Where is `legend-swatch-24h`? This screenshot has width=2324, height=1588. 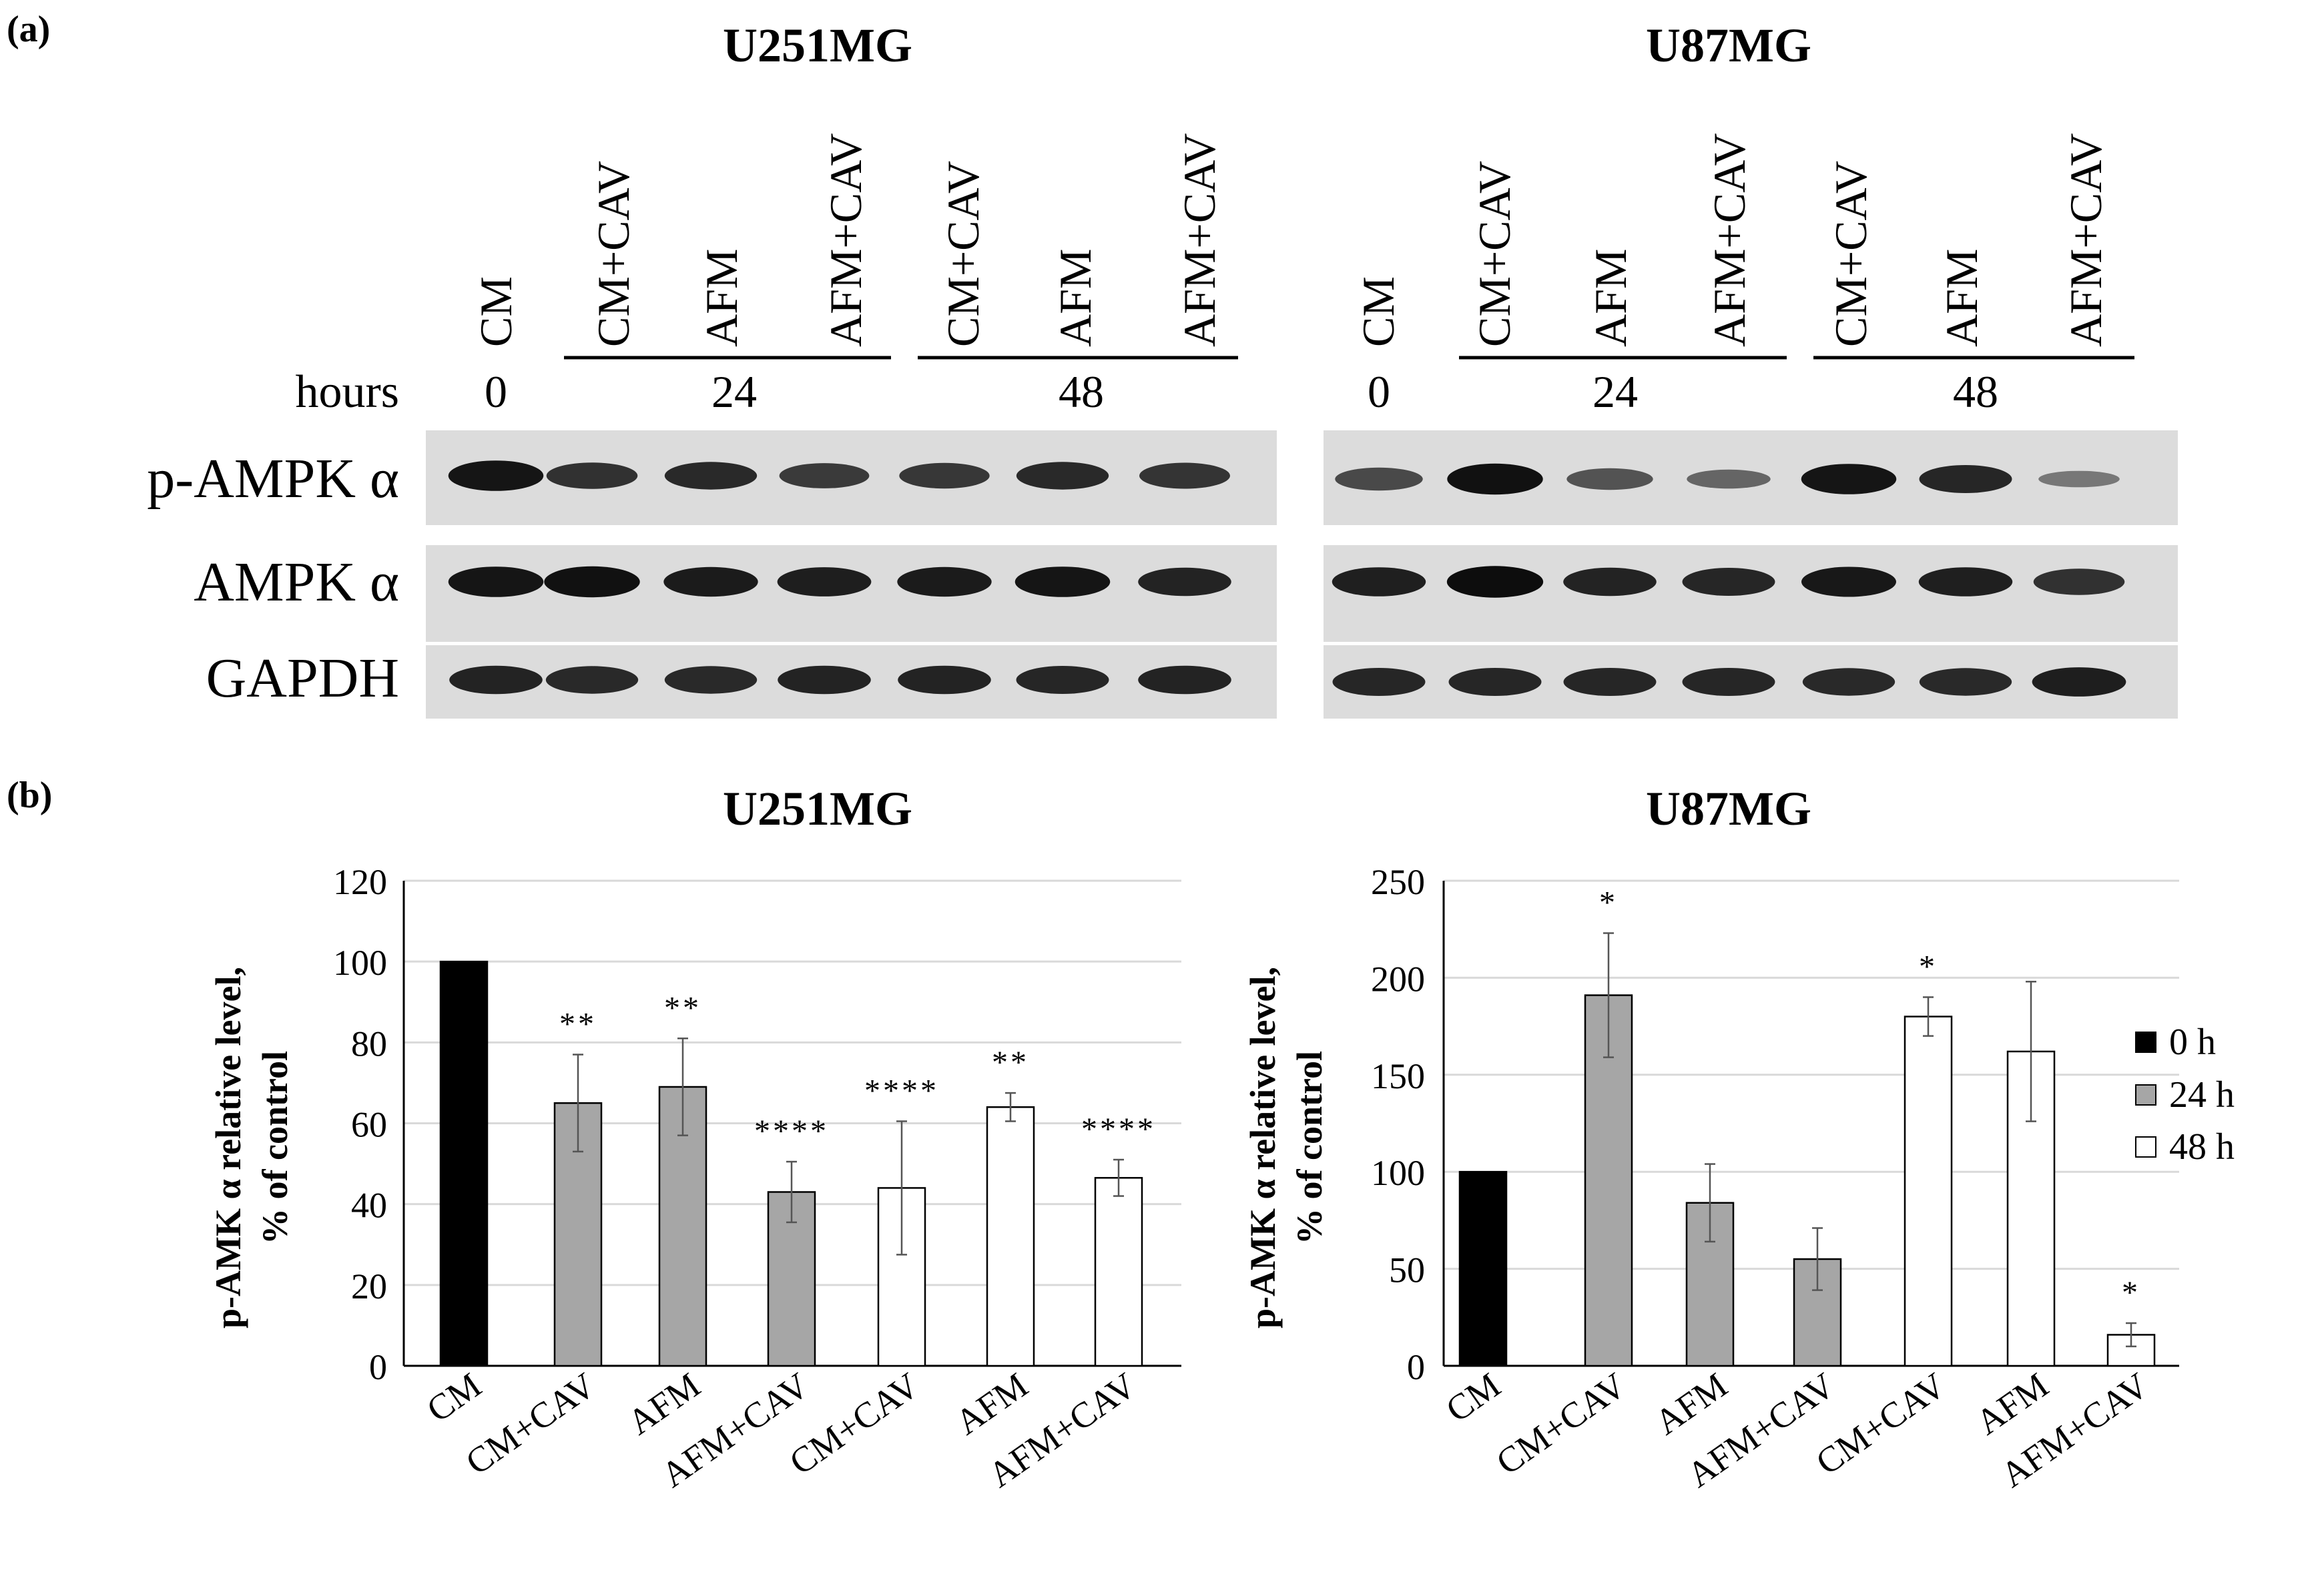
legend-swatch-24h is located at coordinates (2145, 1095).